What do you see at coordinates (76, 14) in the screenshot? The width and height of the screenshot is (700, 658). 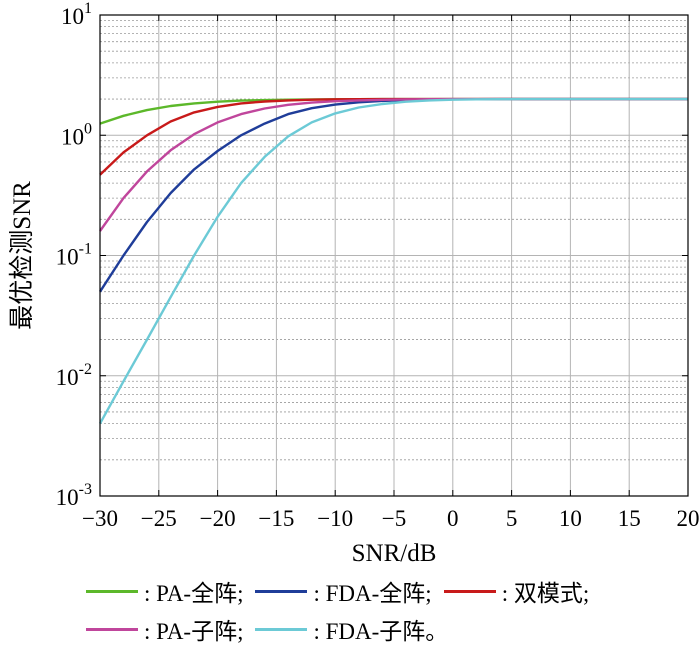 I see `y-tick-label: 10¹` at bounding box center [76, 14].